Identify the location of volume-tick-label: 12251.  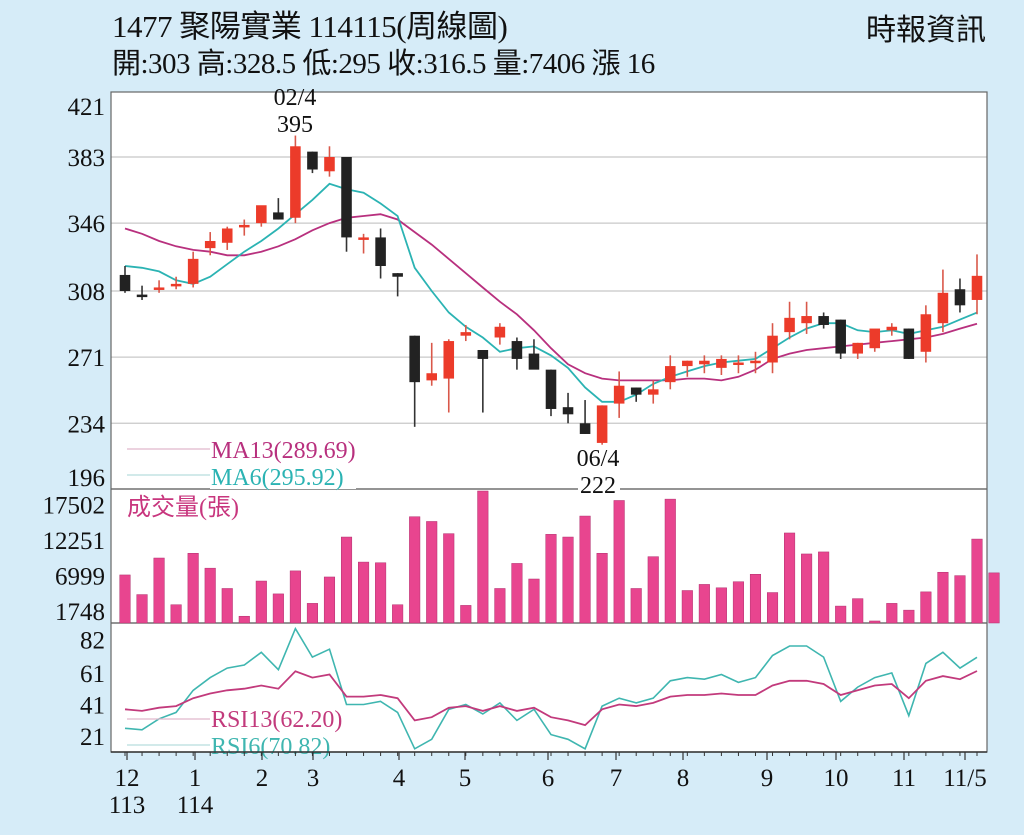
(74, 541).